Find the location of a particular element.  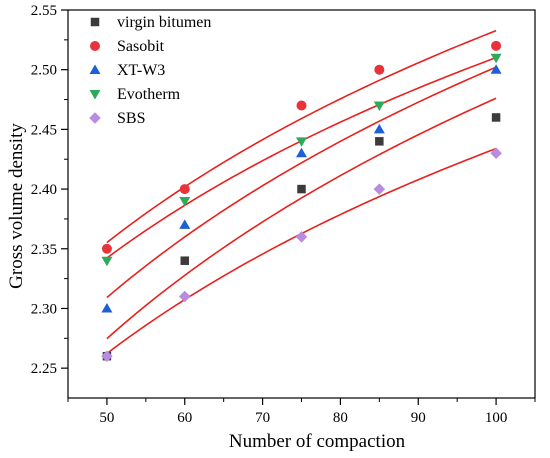

legend-label: SBS is located at coordinates (131, 118).